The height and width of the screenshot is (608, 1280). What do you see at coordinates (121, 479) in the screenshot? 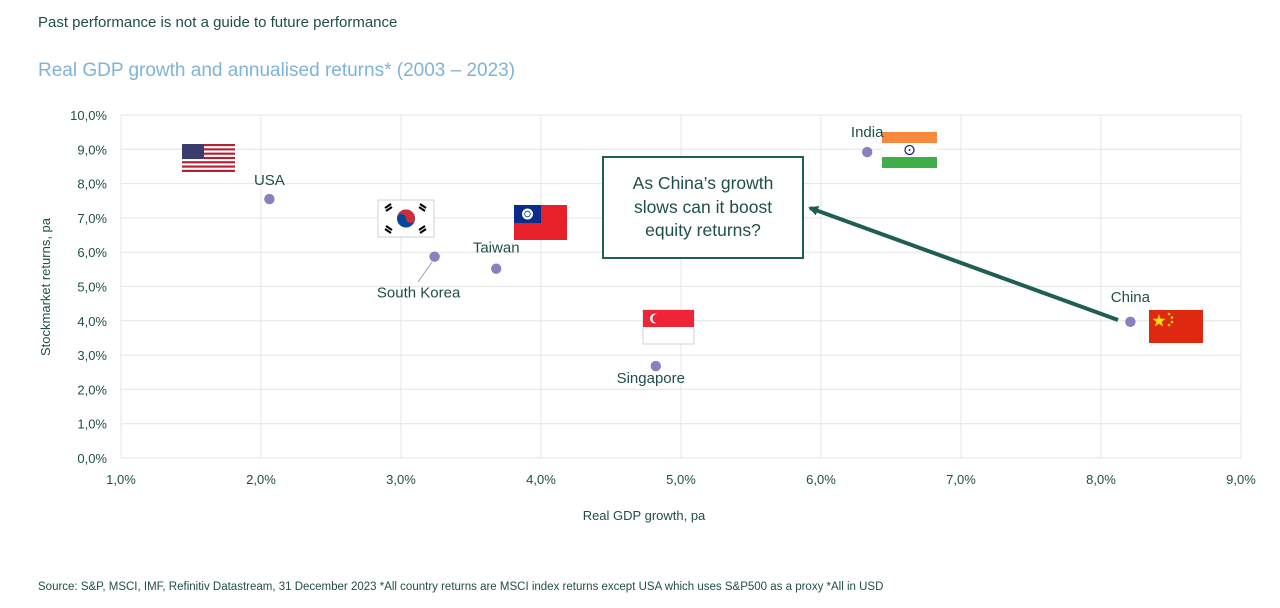
I see `x-tick-label: 1,0%` at bounding box center [121, 479].